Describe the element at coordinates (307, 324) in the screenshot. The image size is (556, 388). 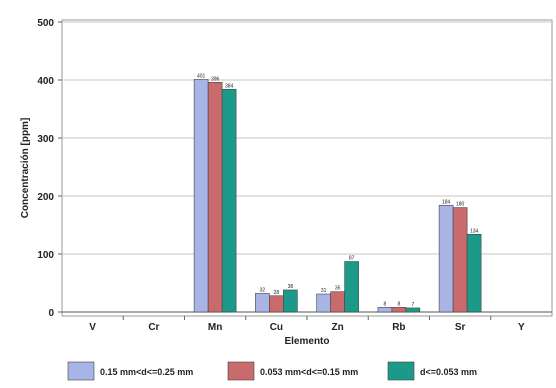
I see `x-axis: V Cr Mn Cu Zn Rb Sr Y` at that location.